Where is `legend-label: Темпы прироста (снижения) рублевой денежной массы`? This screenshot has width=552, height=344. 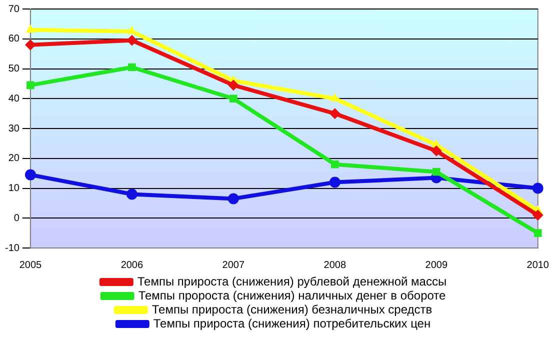
legend-label: Темпы прироста (снижения) рублевой денежной массы is located at coordinates (292, 281).